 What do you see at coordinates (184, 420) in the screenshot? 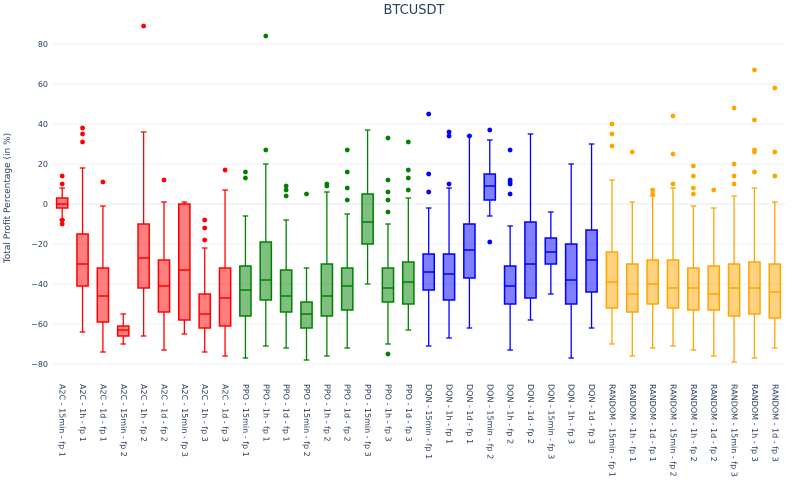
I see `x-tick-label: A2C - 15min - fp 3` at bounding box center [184, 420].